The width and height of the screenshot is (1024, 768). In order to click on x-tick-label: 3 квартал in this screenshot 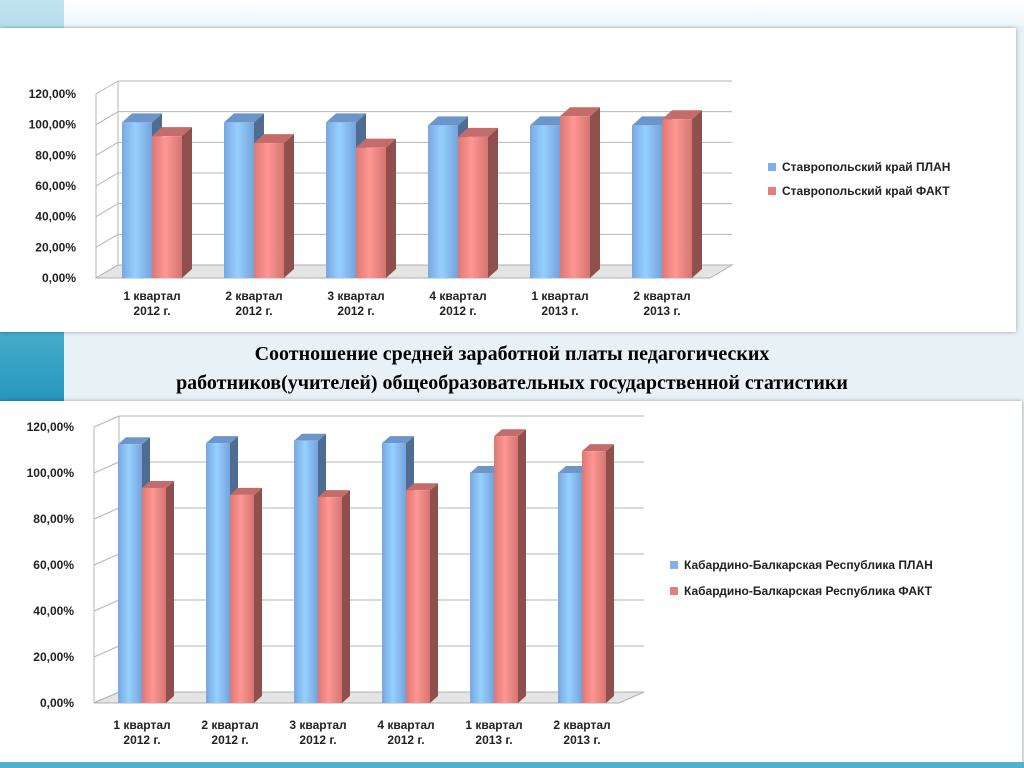, I will do `click(317, 725)`.